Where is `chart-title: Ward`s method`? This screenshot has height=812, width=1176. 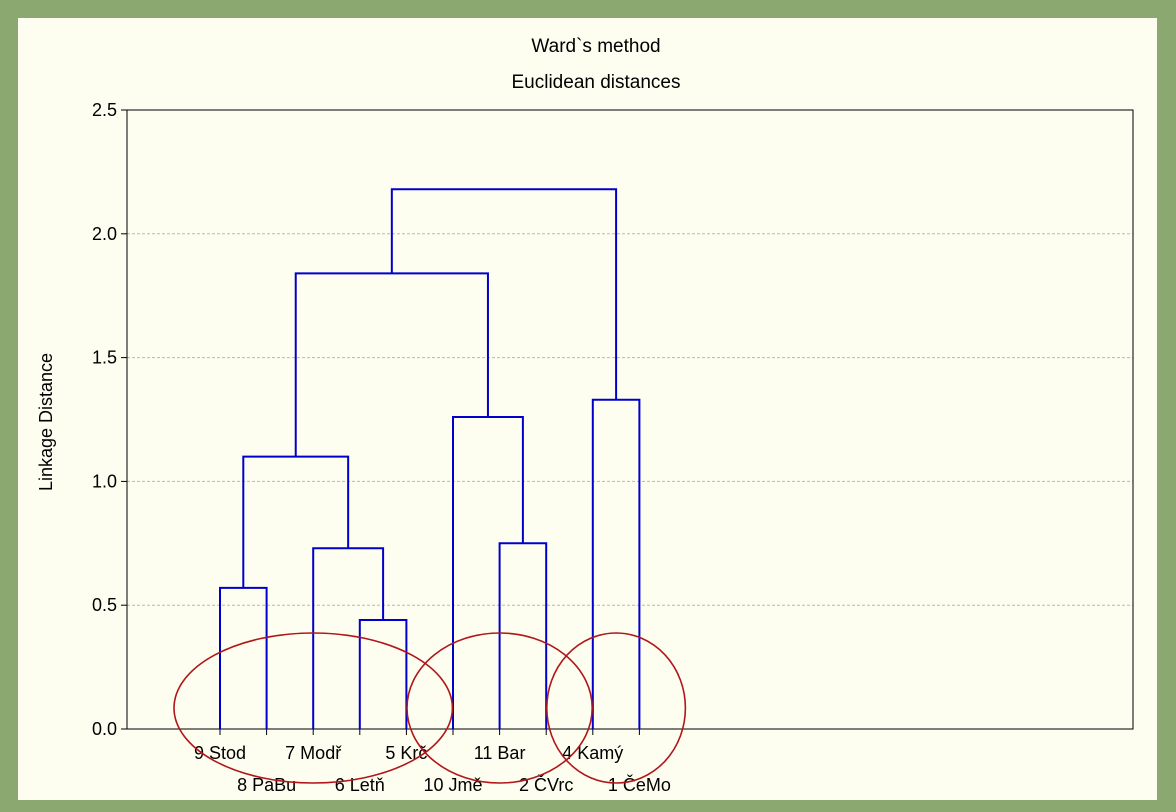 chart-title: Ward`s method is located at coordinates (595, 46).